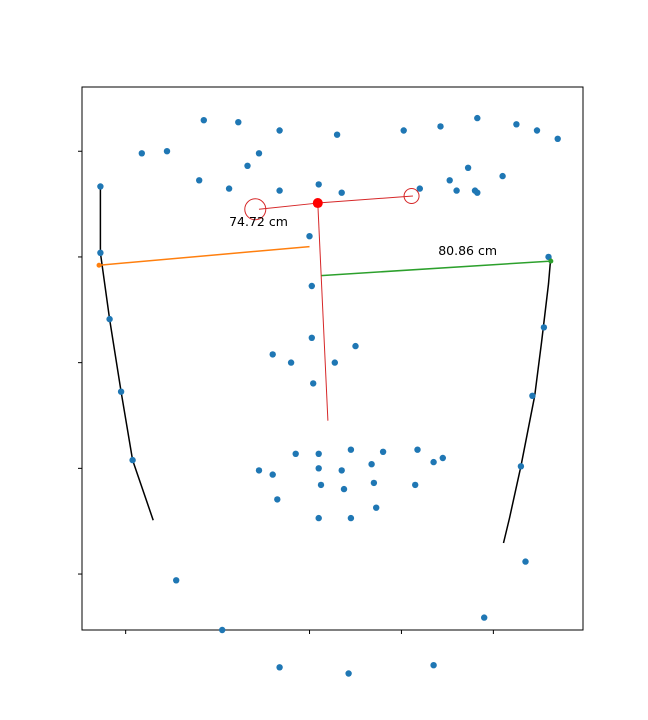 The height and width of the screenshot is (720, 648). Describe the element at coordinates (126, 353) in the screenshot. I see `left-jaw-contour` at that location.